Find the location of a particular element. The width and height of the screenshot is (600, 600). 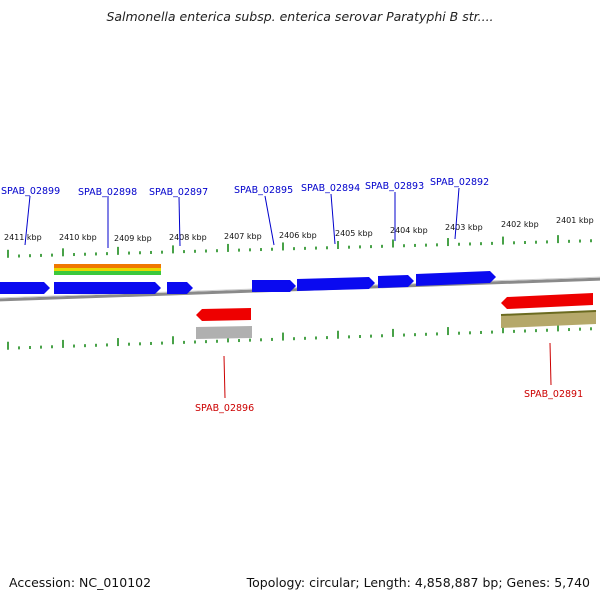

gene-label: SPAB_02898 is located at coordinates (107, 192).